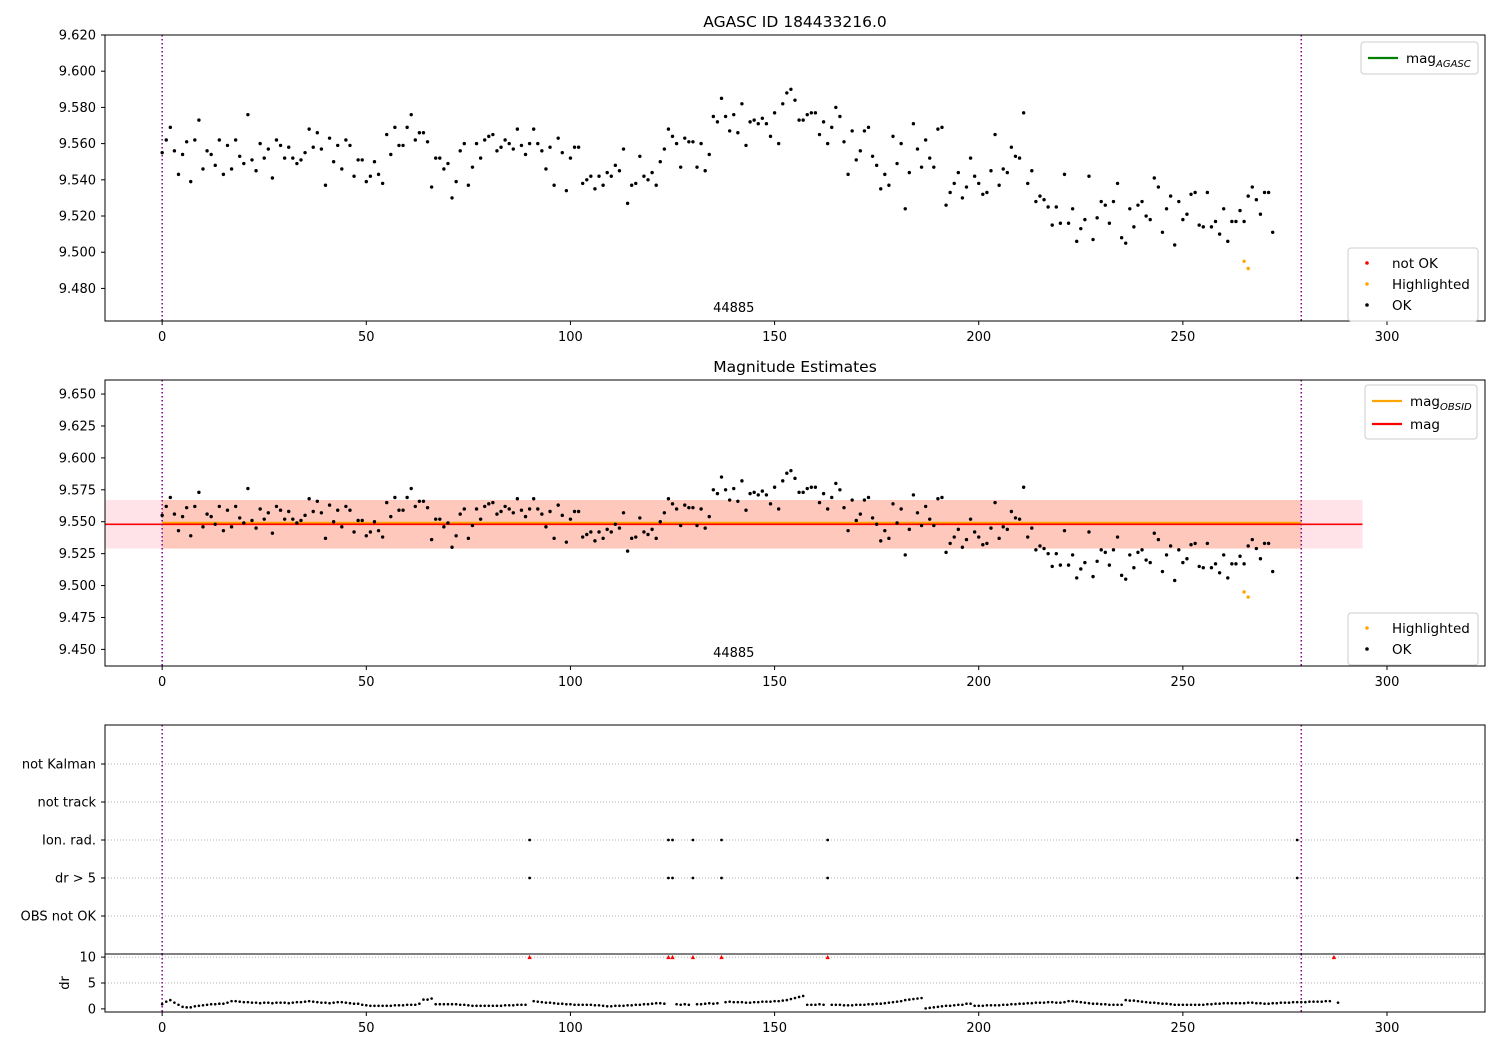 The height and width of the screenshot is (1050, 1500). What do you see at coordinates (1419, 58) in the screenshot?
I see `legend-lines: magAGASC` at bounding box center [1419, 58].